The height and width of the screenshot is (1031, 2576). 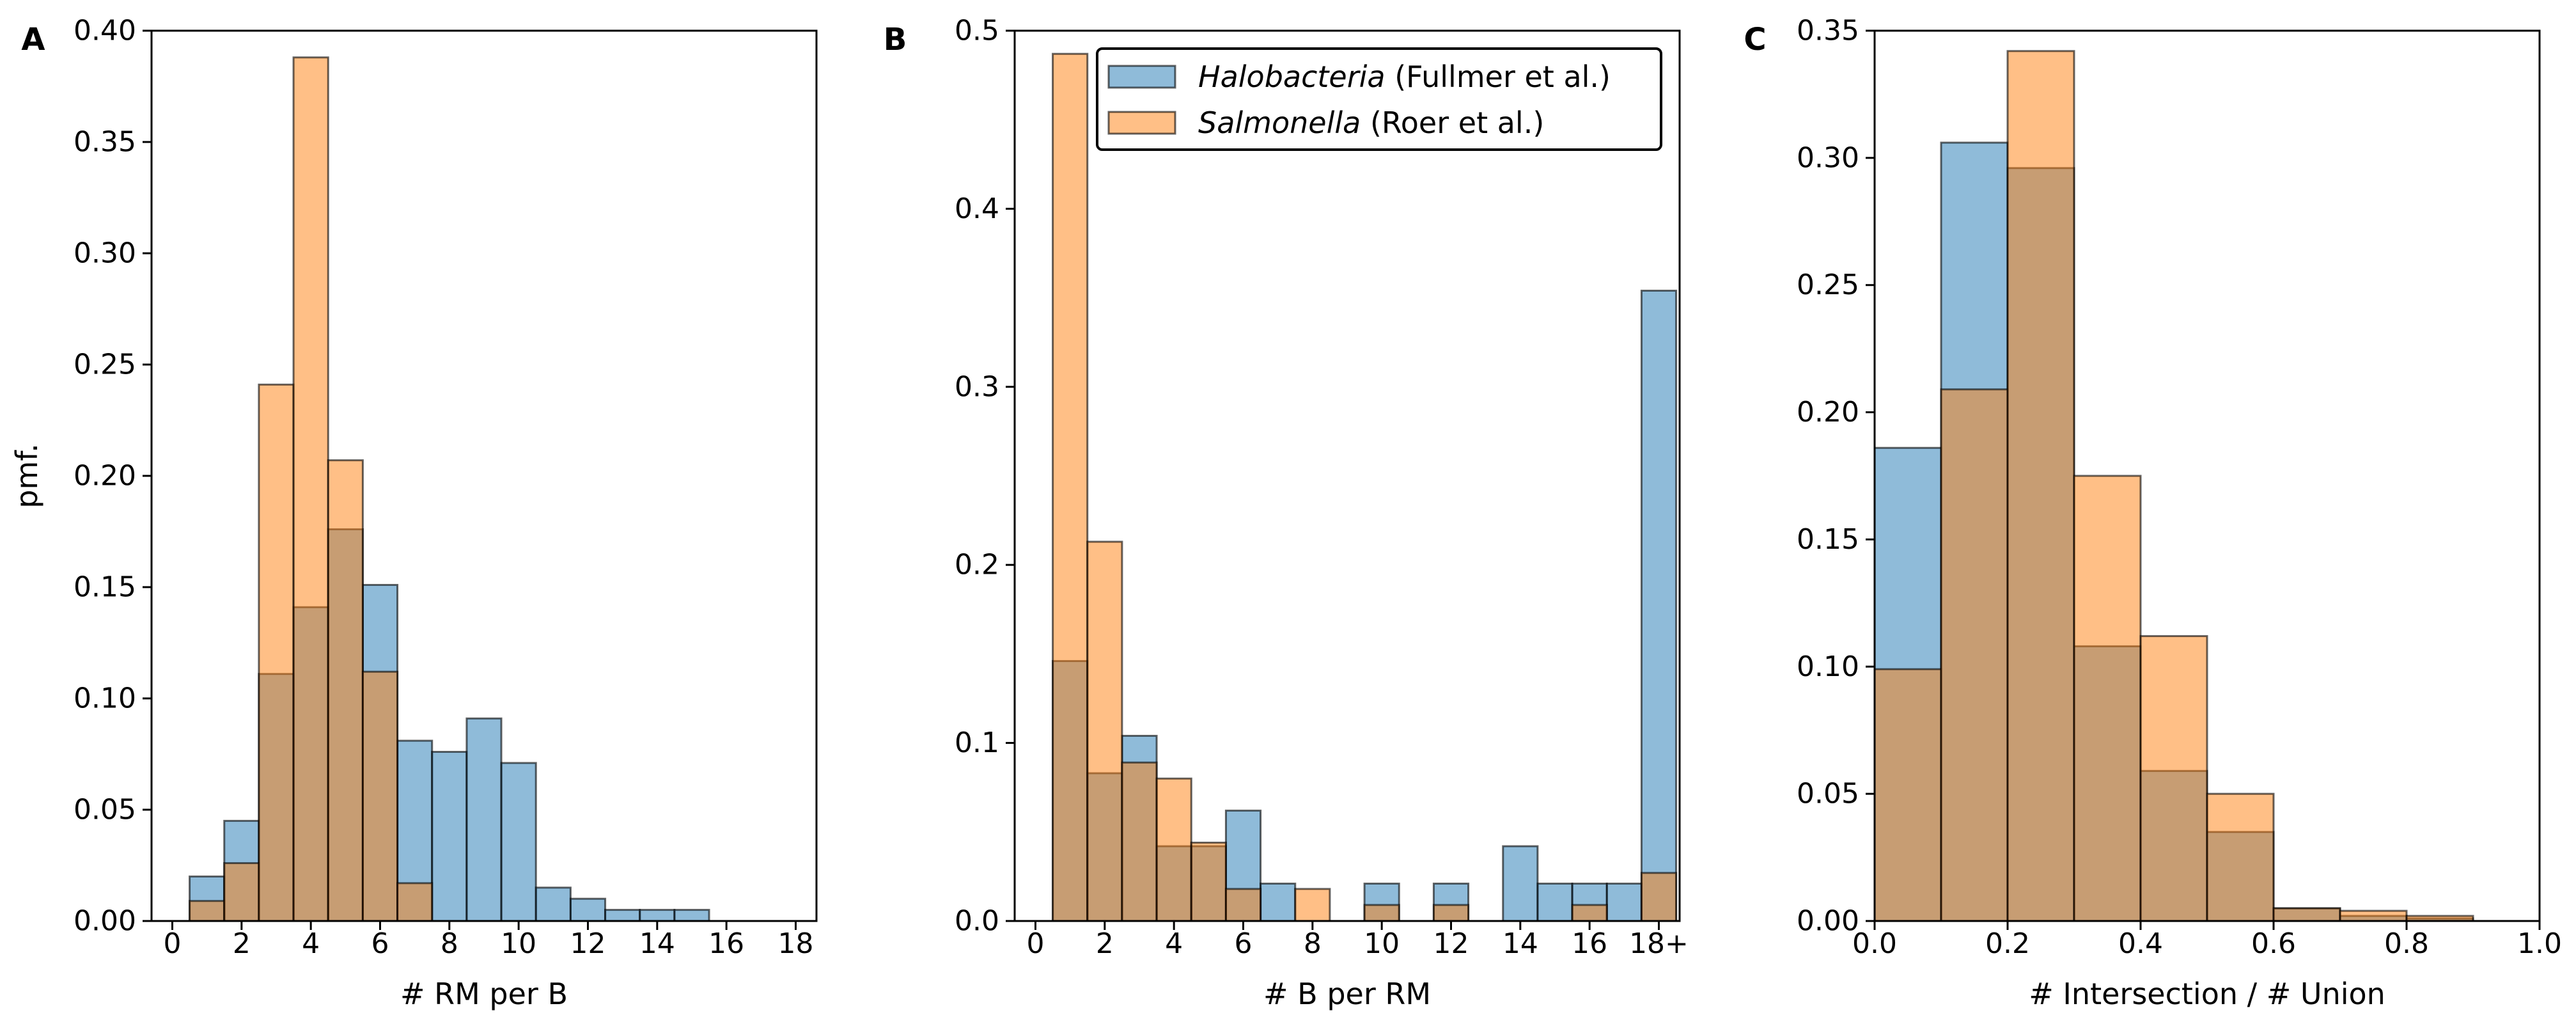 I want to click on y-tick-label: 0.2, so click(x=977, y=565).